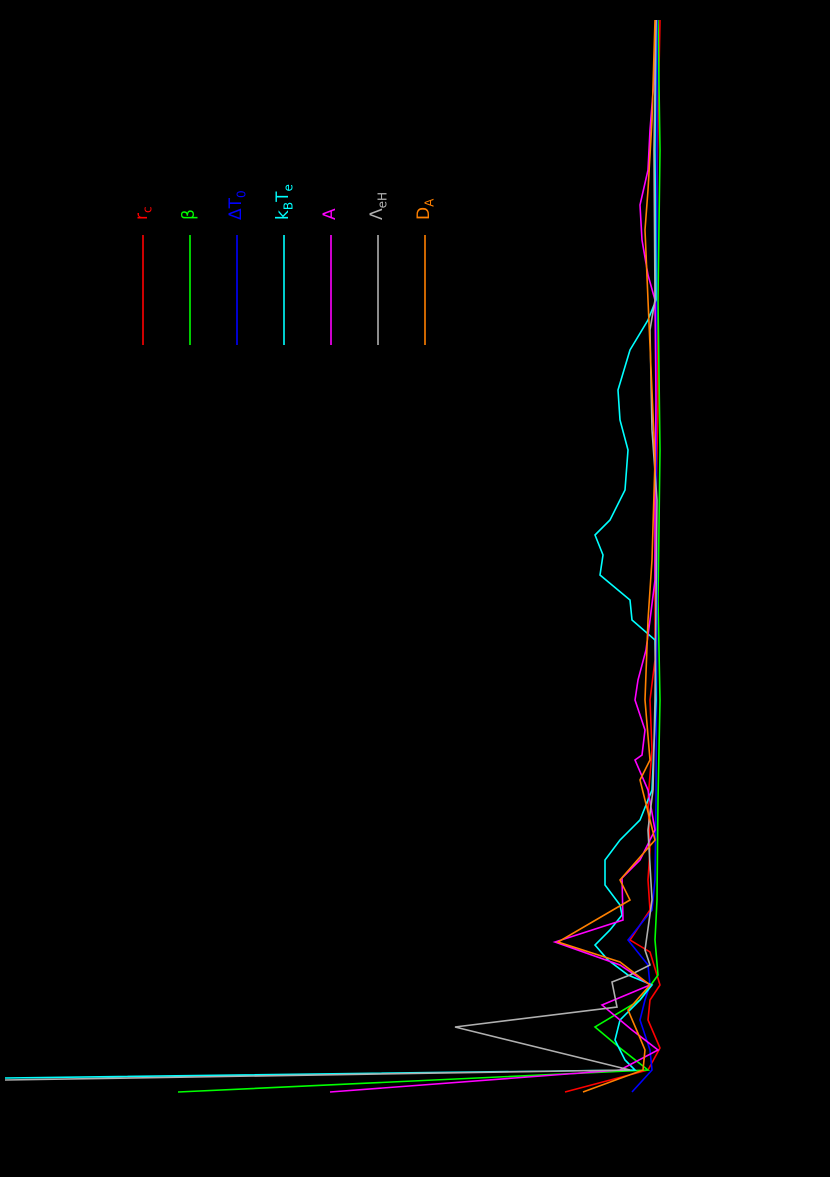  Describe the element at coordinates (425, 209) in the screenshot. I see `legend-label-d-a: DA` at that location.